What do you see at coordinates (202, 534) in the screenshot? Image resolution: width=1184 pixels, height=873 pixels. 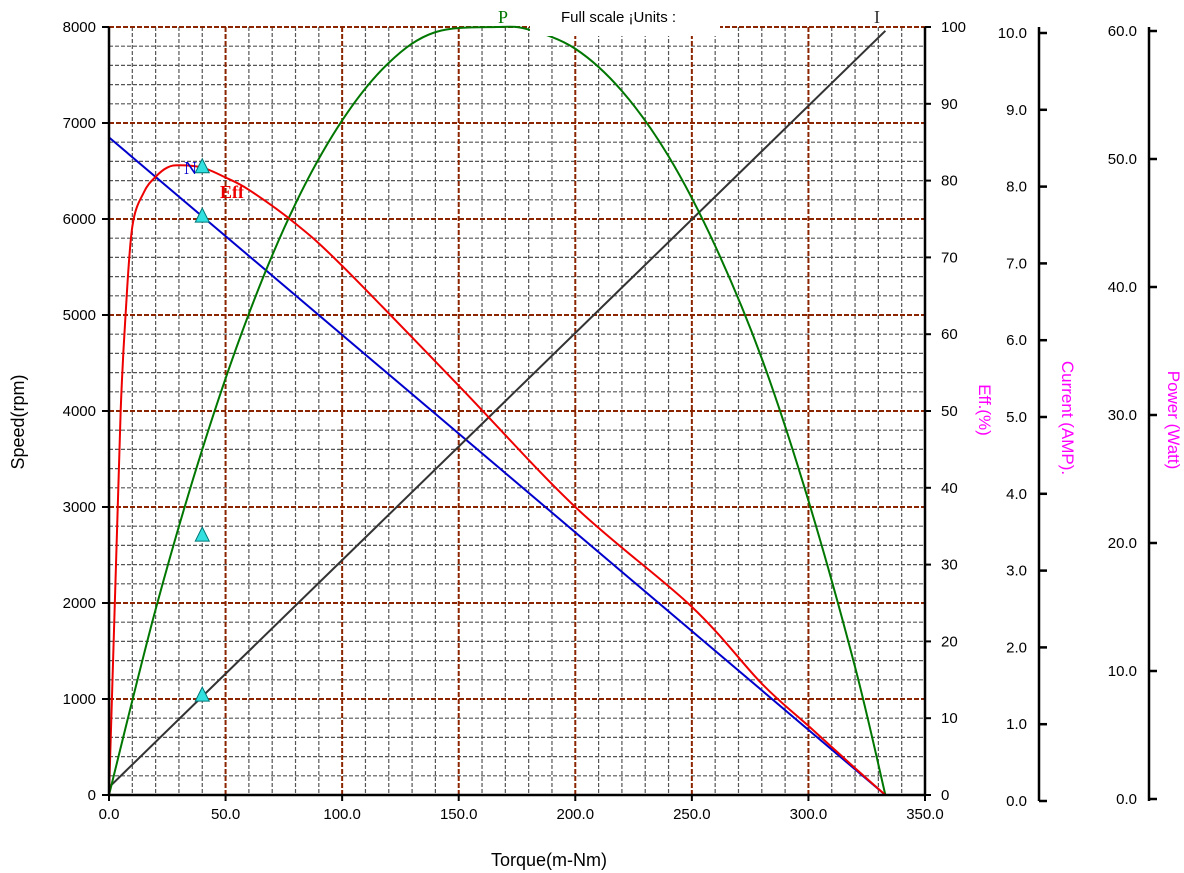 I see `power-marker` at bounding box center [202, 534].